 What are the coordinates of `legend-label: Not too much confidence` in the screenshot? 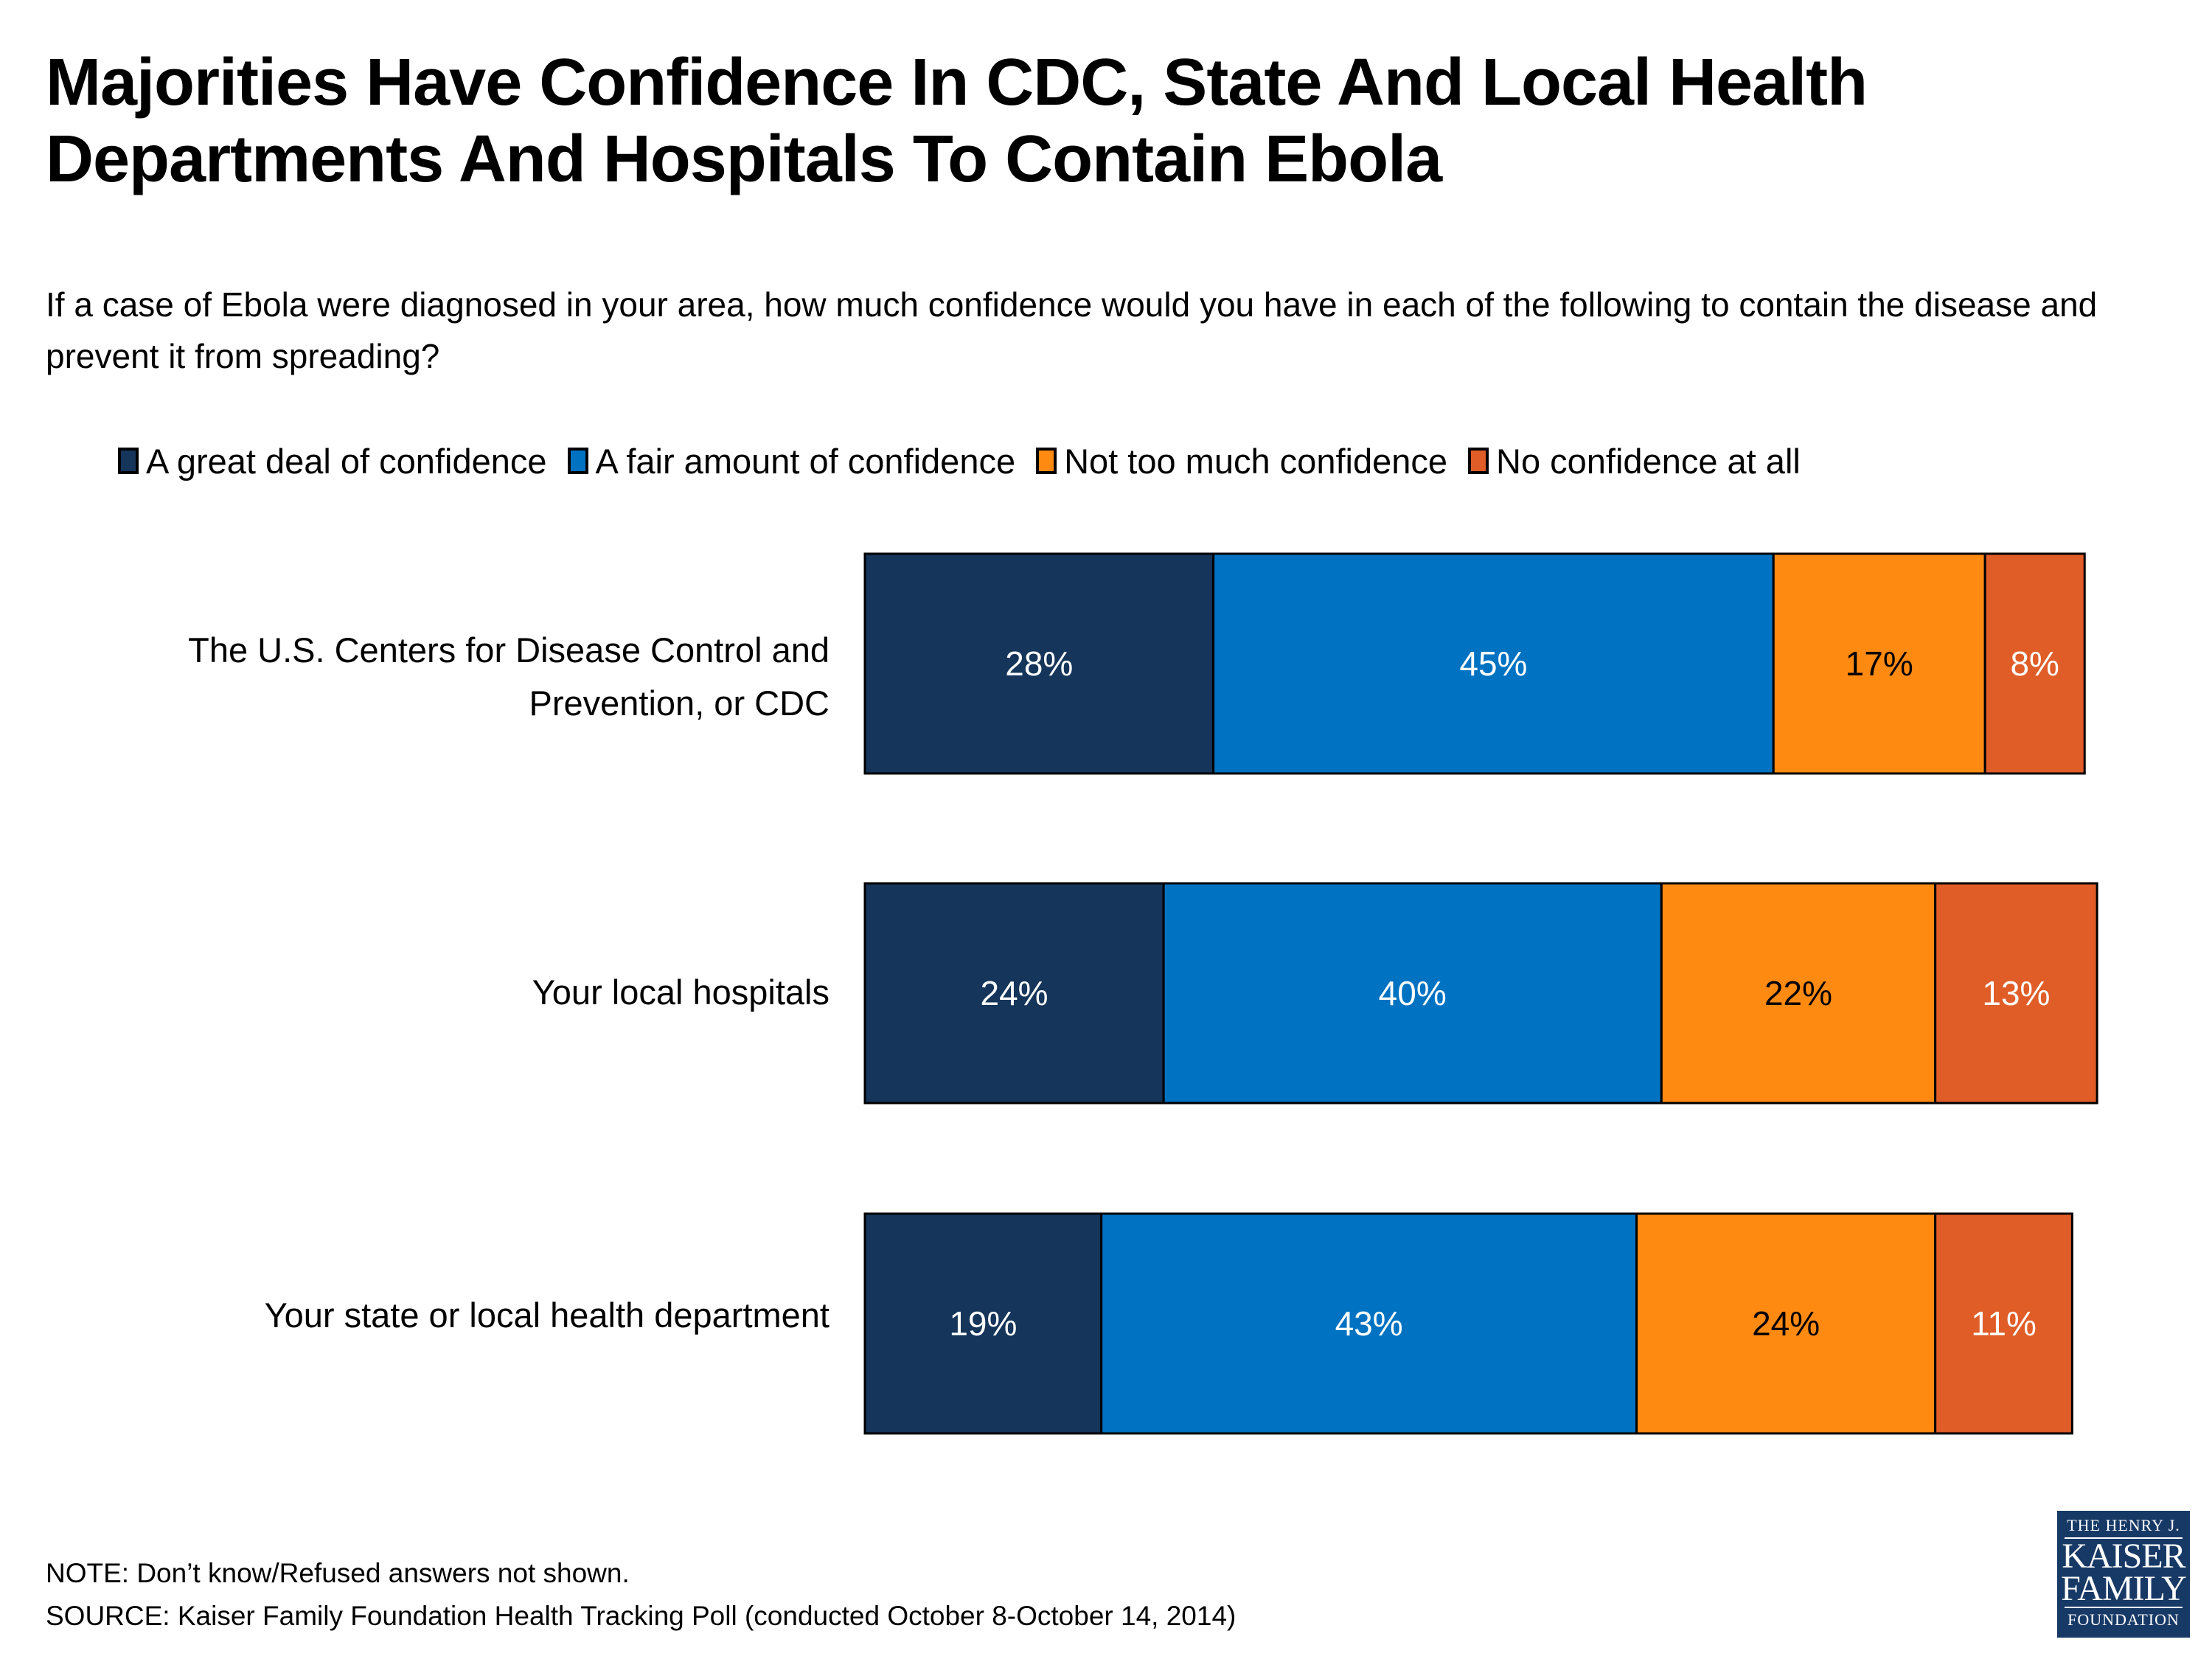 It's located at (1256, 461).